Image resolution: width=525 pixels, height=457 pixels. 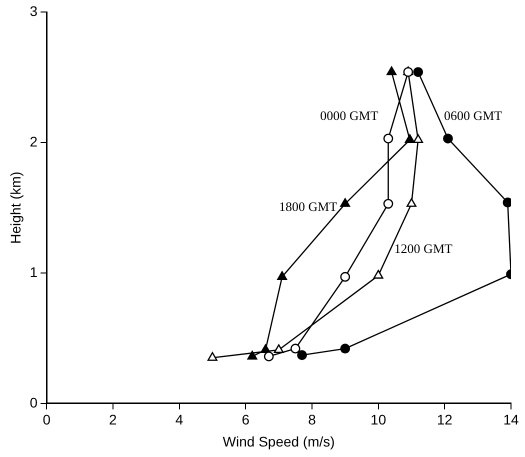 I want to click on x-axis-title: Wind Speed (m/s), so click(x=278, y=441).